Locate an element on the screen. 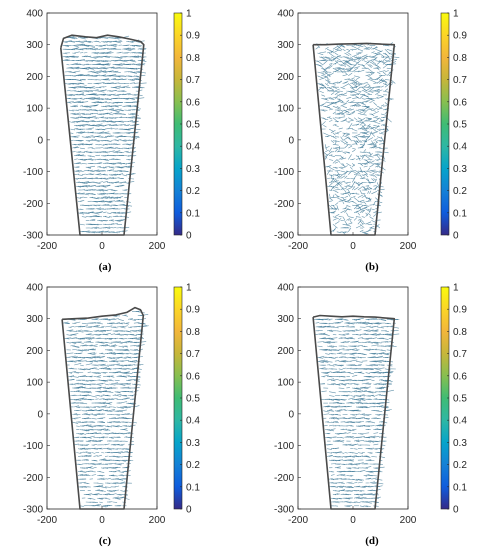 The width and height of the screenshot is (479, 550). colorbar-tick-label: 0.2 is located at coordinates (193, 465).